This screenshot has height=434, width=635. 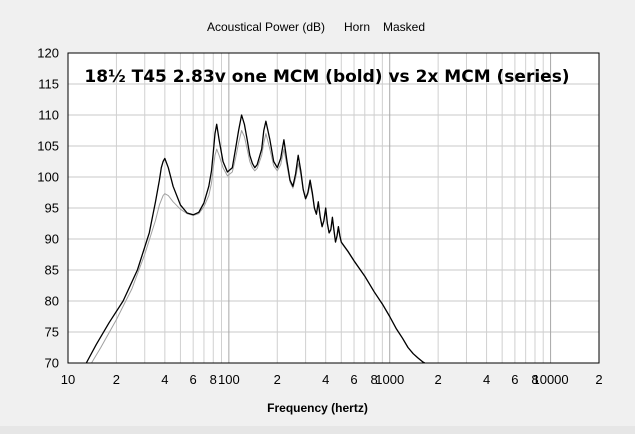 What do you see at coordinates (48, 146) in the screenshot?
I see `y-tick-label: 105` at bounding box center [48, 146].